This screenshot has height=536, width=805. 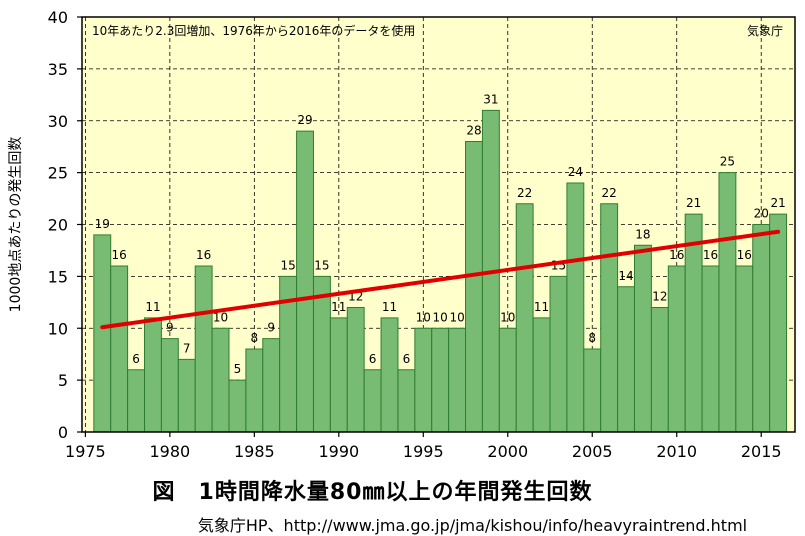 I want to click on y-tick-labels: 0 5 10 15 20 25 30 35 40, so click(x=65, y=225).